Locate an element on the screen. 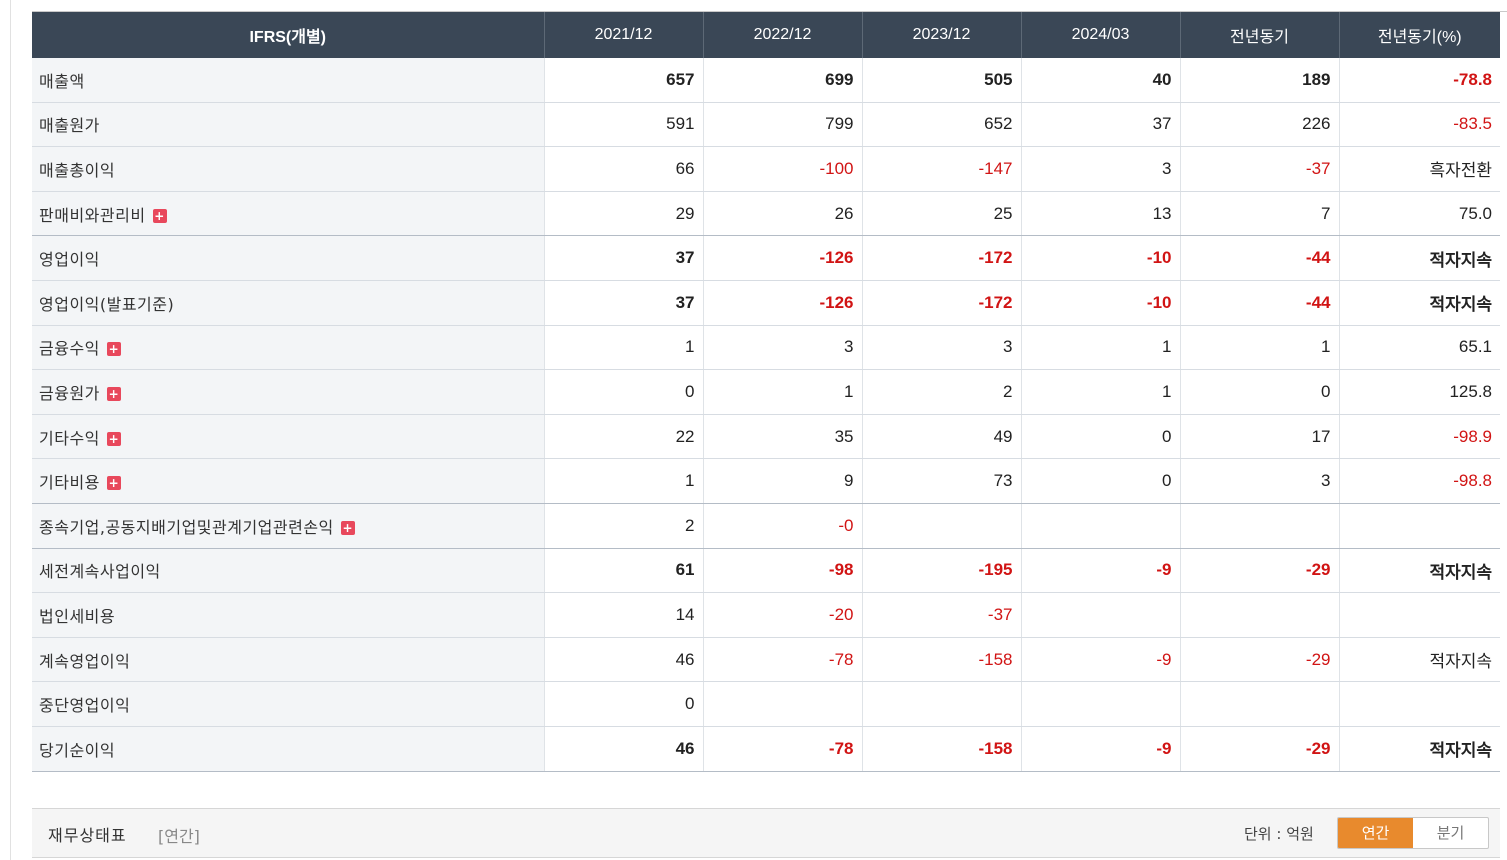  value-cell: -195 is located at coordinates (941, 571).